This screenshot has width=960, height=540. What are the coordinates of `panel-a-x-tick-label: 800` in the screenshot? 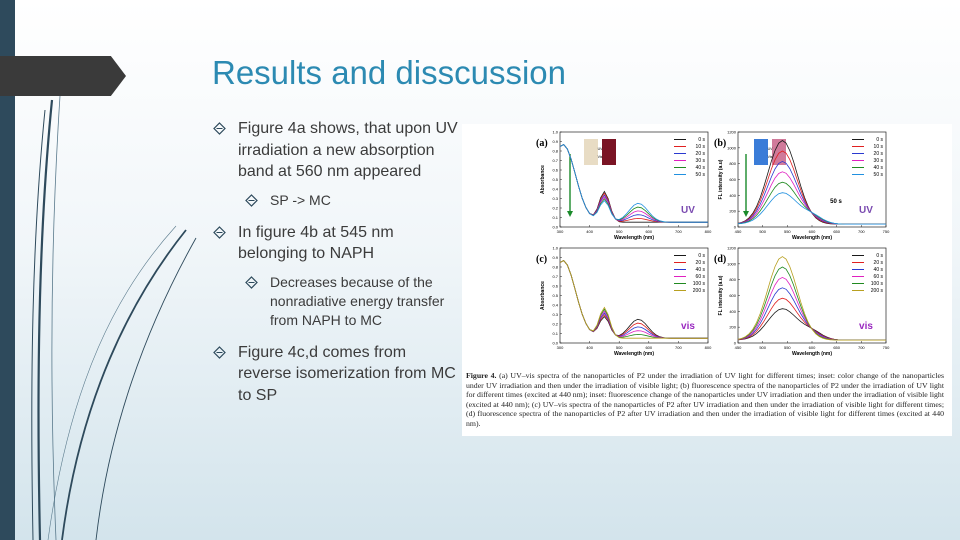 It's located at (708, 231).